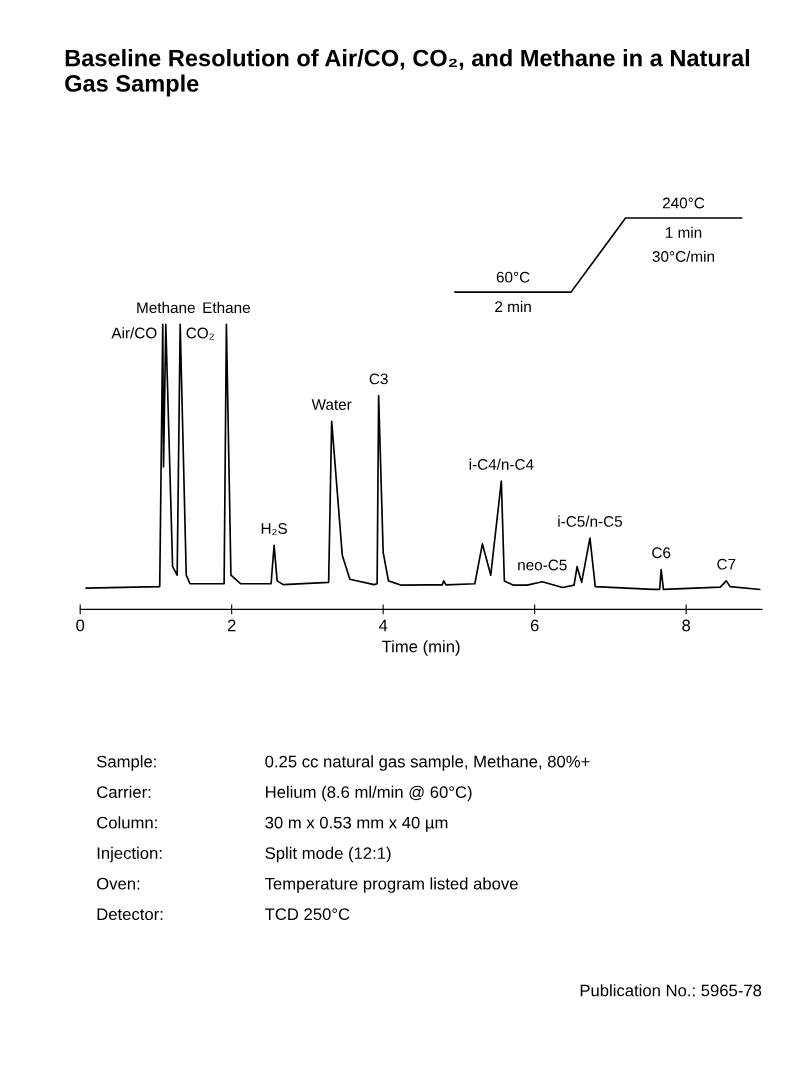 The width and height of the screenshot is (802, 1090). What do you see at coordinates (407, 73) in the screenshot?
I see `chart-title: Baseline Resolution of Air/CO, CO₂, and Methane in a Natural Gas Sample` at bounding box center [407, 73].